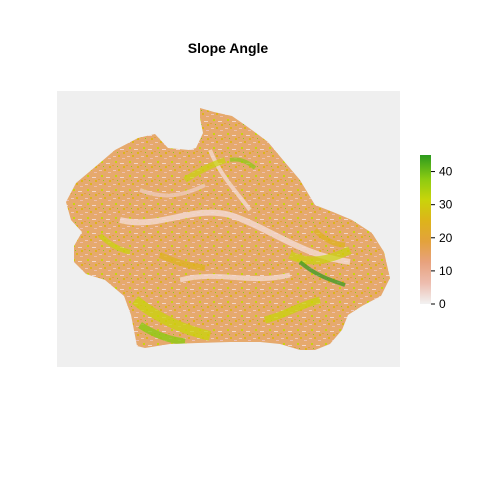 Image resolution: width=480 pixels, height=480 pixels. Describe the element at coordinates (228, 48) in the screenshot. I see `plot-title: Slope Angle` at that location.